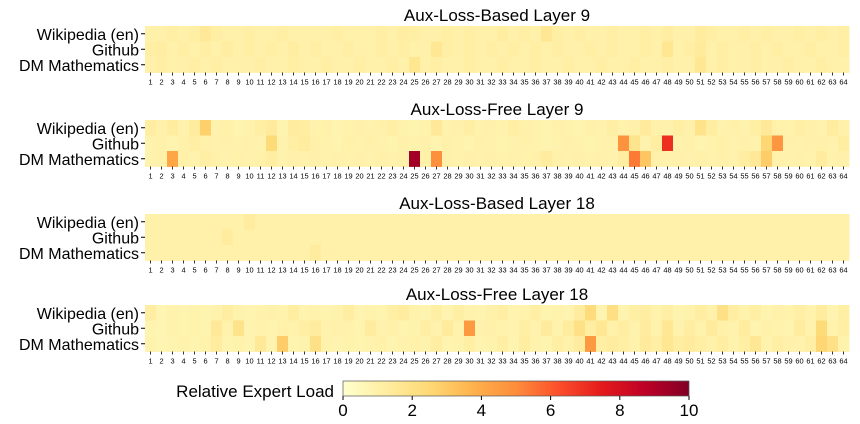  Describe the element at coordinates (766, 361) in the screenshot. I see `column-label: 57` at that location.